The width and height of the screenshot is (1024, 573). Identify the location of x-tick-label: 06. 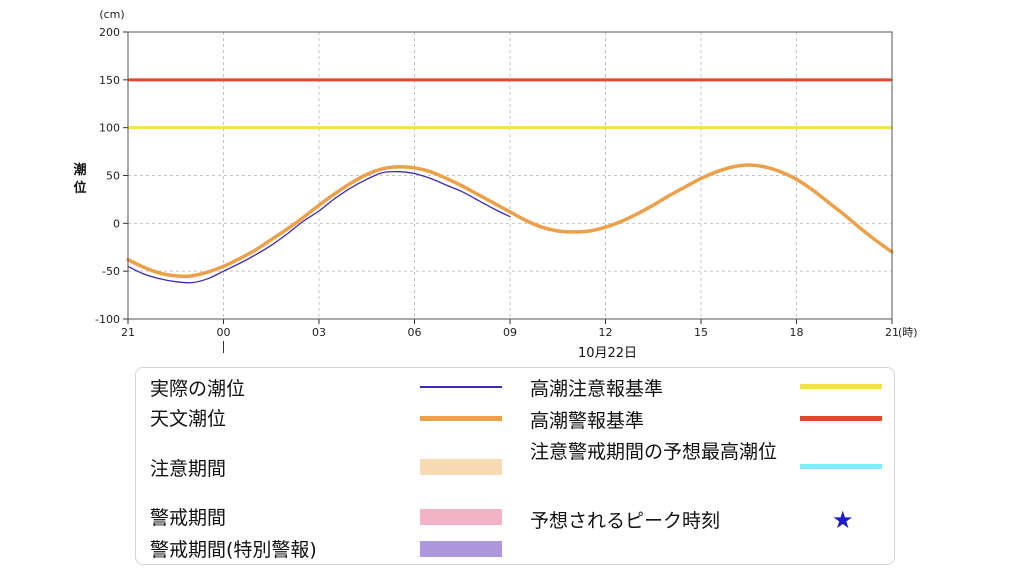
(415, 332).